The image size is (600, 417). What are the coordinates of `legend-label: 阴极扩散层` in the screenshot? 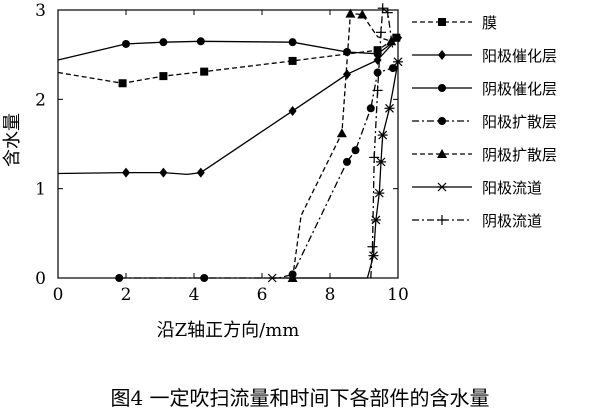 It's located at (519, 155).